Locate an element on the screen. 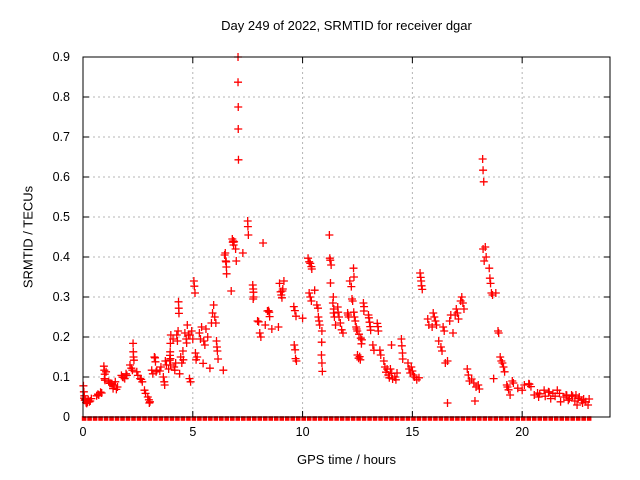 The height and width of the screenshot is (480, 640). zero-baseline is located at coordinates (336, 418).